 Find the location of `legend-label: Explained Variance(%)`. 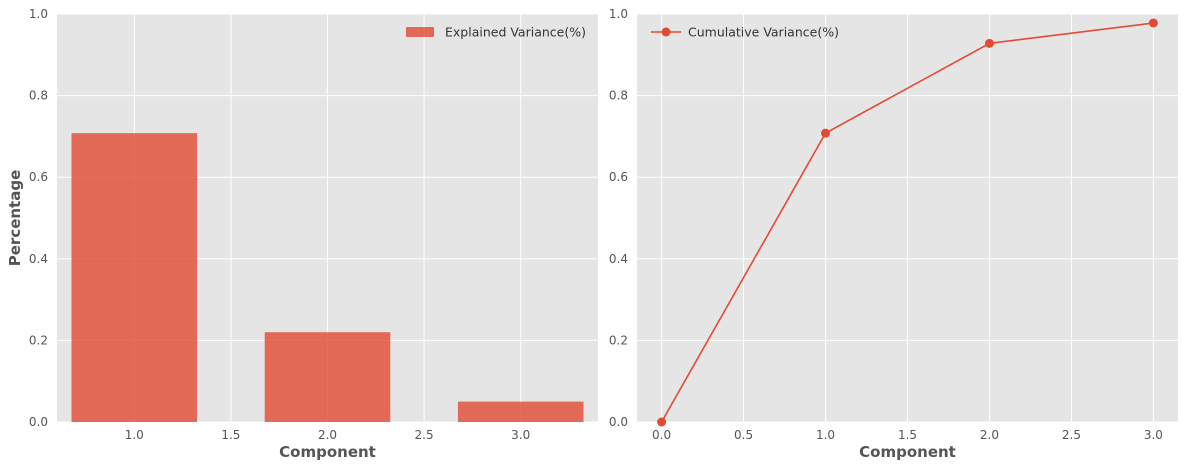

legend-label: Explained Variance(%) is located at coordinates (515, 32).